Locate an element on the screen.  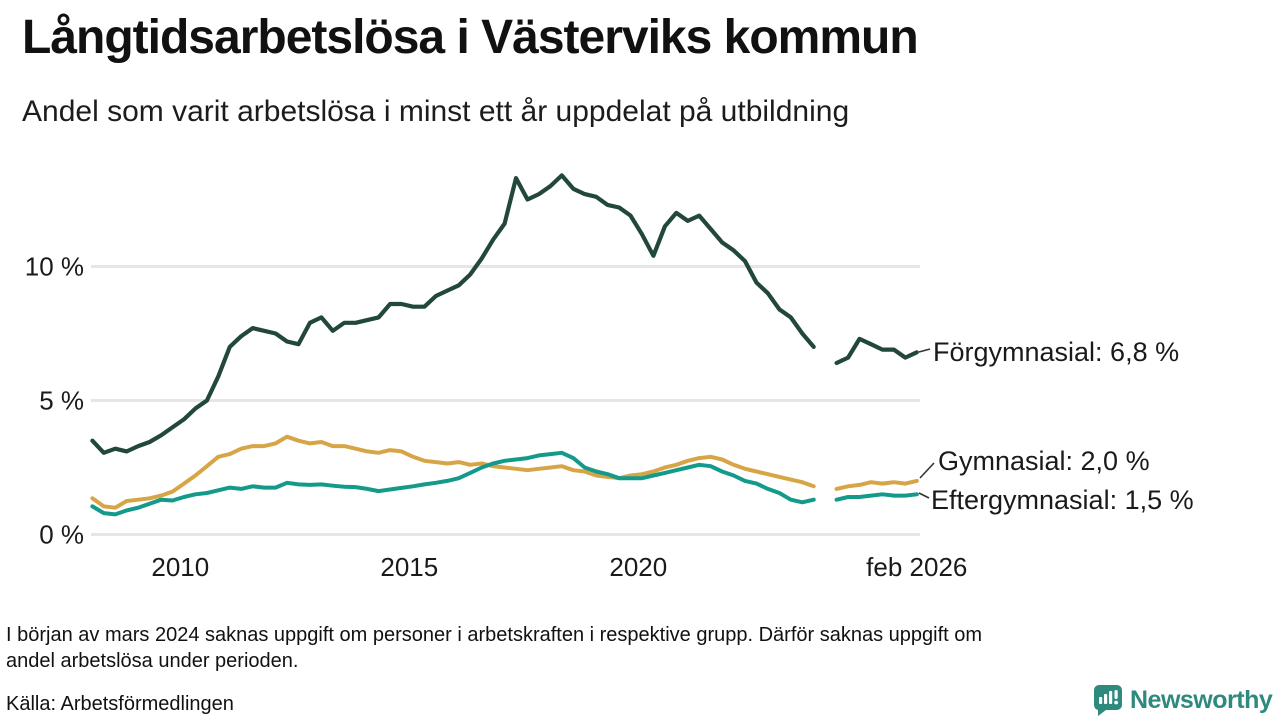
x-tick-label: feb 2026 is located at coordinates (916, 567).